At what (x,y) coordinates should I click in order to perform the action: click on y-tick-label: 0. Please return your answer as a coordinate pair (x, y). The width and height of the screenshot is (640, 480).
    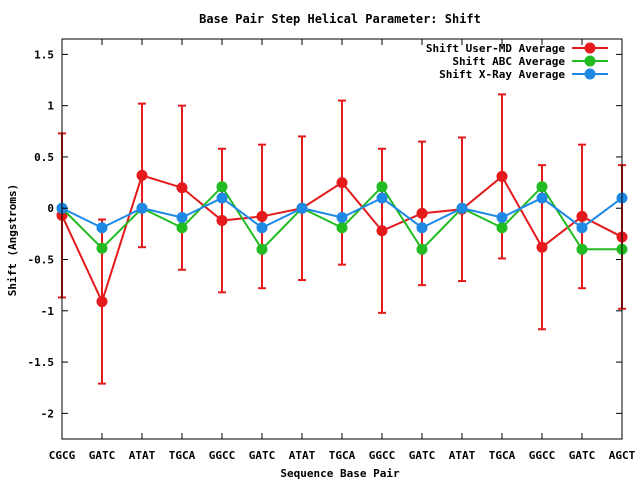
    Looking at the image, I should click on (50, 208).